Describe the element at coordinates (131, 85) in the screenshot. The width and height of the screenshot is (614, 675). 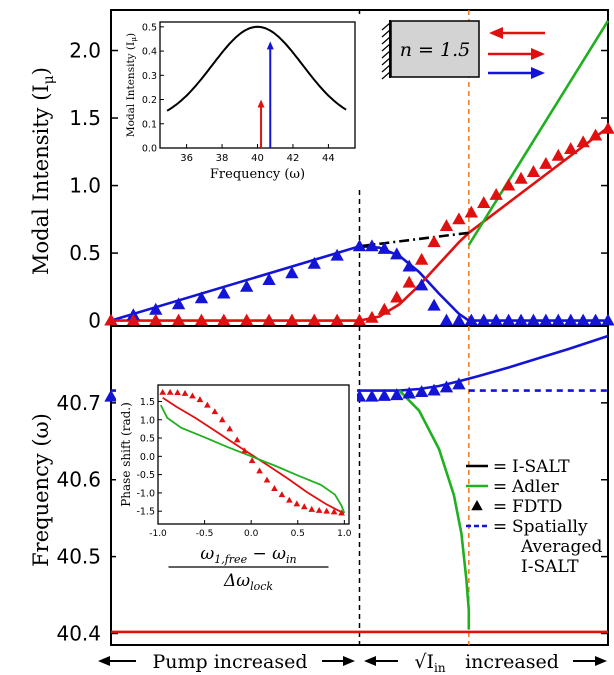
I see `inset-ylabel: Modal Intensity (Iμ)` at that location.